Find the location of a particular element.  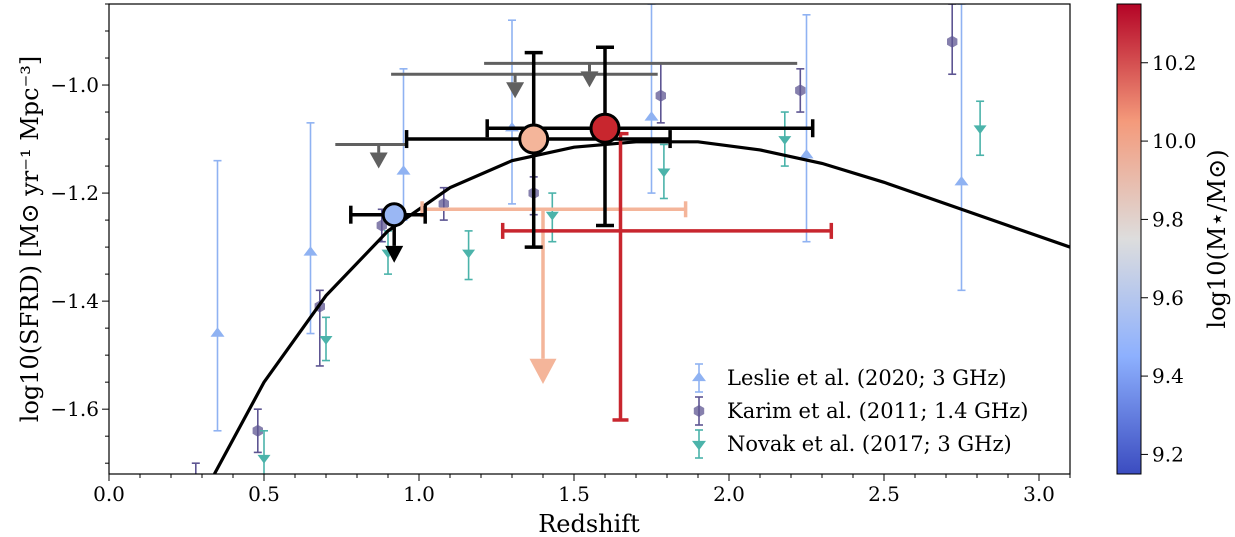

y-tick-label: −1.6 is located at coordinates (74, 409).